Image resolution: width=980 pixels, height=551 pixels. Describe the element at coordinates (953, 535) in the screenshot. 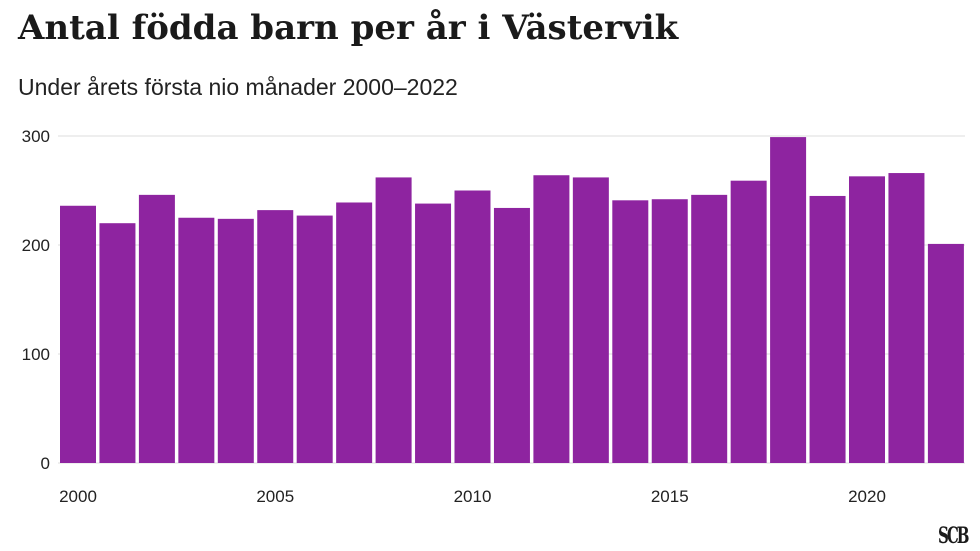

I see `scb-logo: SCB` at that location.